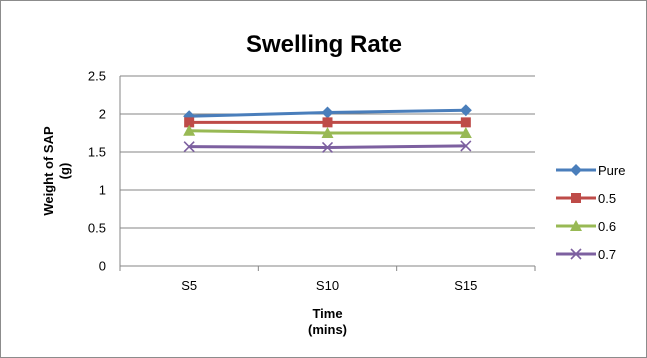 This screenshot has height=358, width=647. Describe the element at coordinates (97, 76) in the screenshot. I see `y-tick-label: 2.5` at that location.